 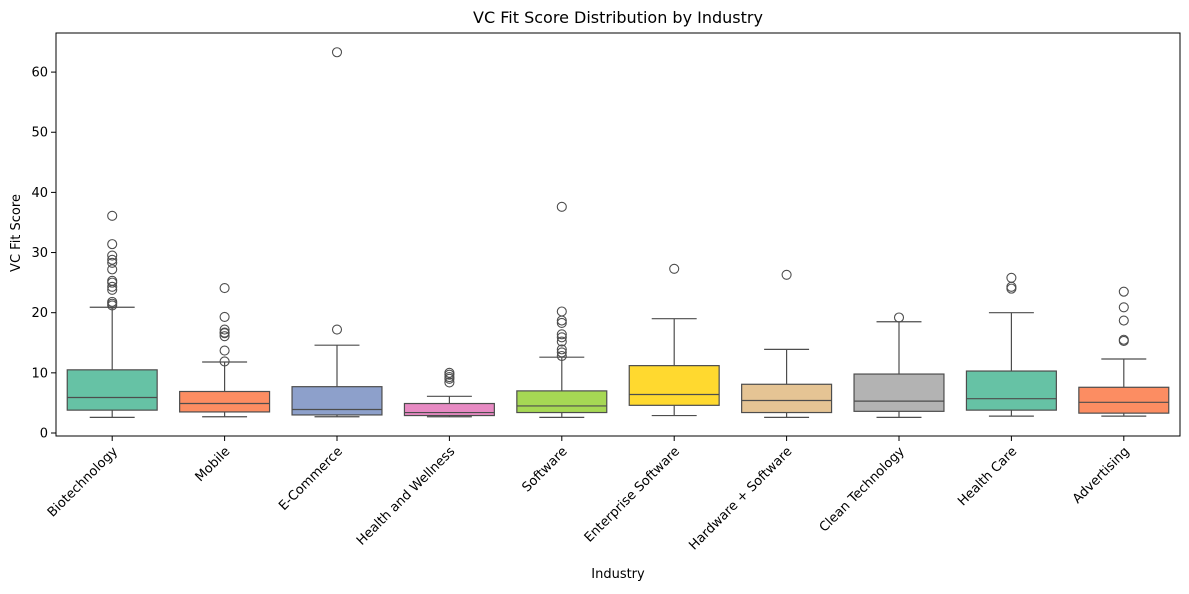 I want to click on y-tick-label: 30, so click(x=39, y=253).